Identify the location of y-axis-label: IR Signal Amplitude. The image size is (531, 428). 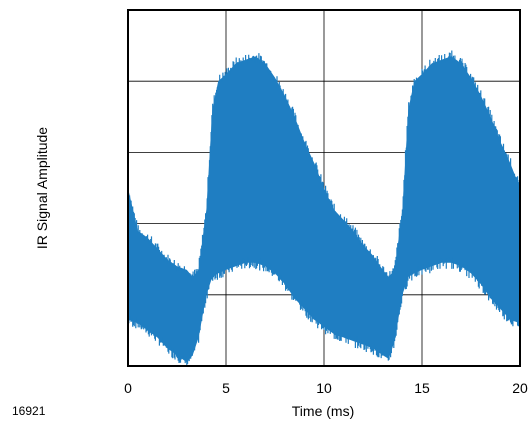
(42, 188).